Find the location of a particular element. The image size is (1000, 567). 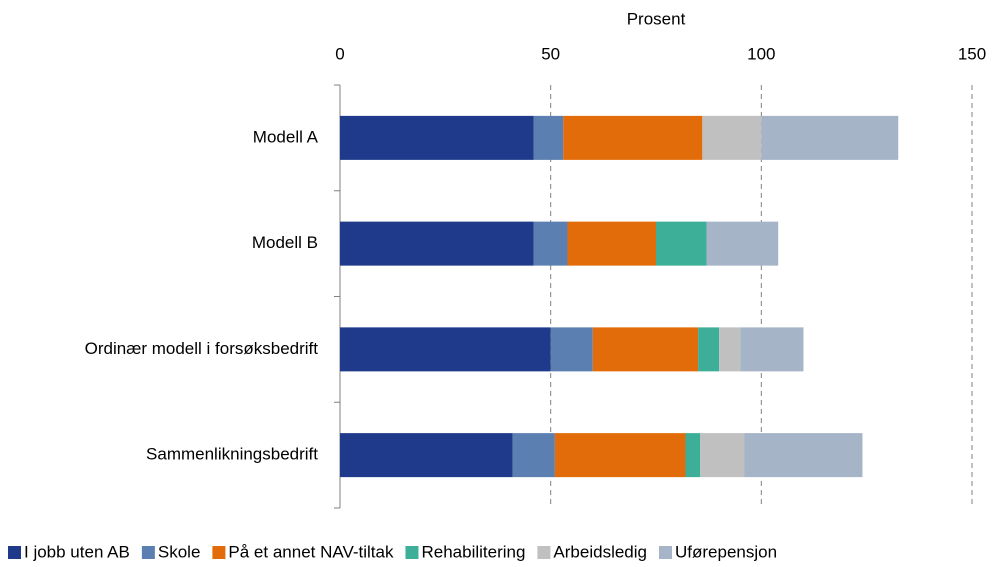

legend-label: Uførepensjon is located at coordinates (726, 551).